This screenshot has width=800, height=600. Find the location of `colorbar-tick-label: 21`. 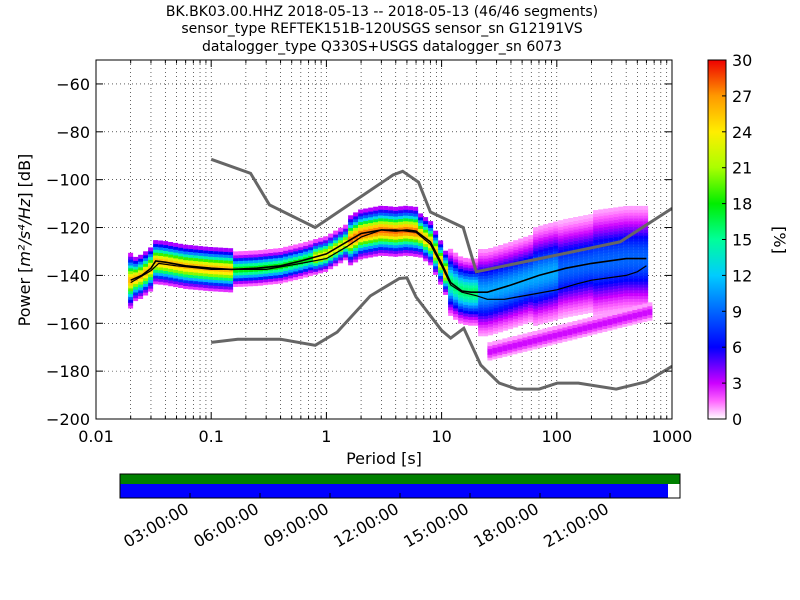

colorbar-tick-label: 21 is located at coordinates (742, 168).